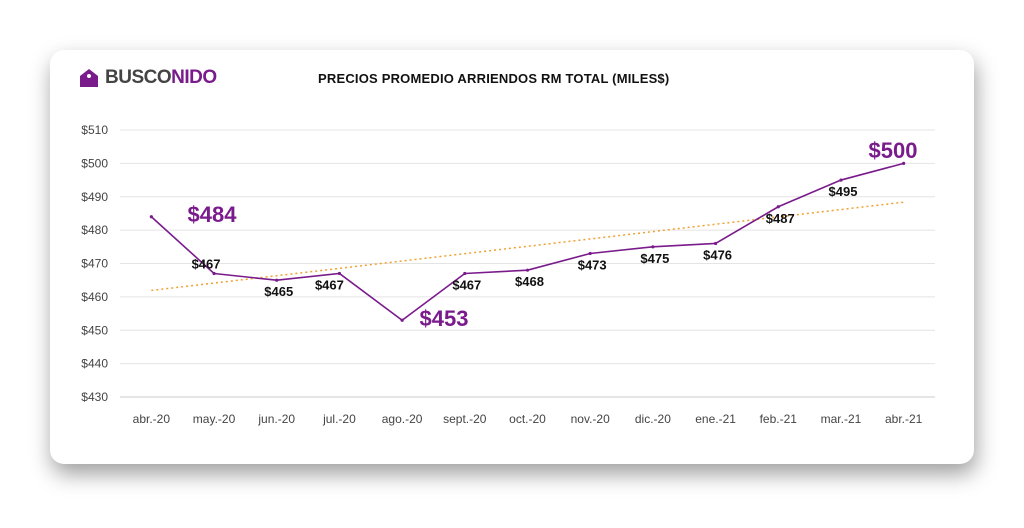 The image size is (1024, 528). Describe the element at coordinates (653, 419) in the screenshot. I see `x-tick-label: dic.-20` at that location.